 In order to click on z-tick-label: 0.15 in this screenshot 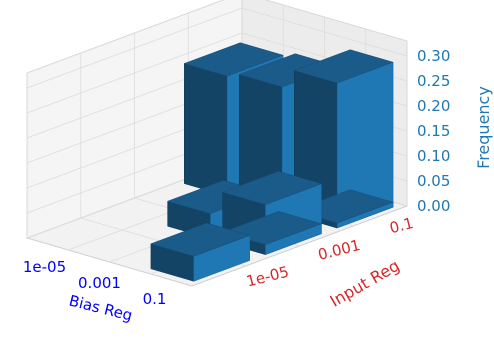, I will do `click(433, 131)`.